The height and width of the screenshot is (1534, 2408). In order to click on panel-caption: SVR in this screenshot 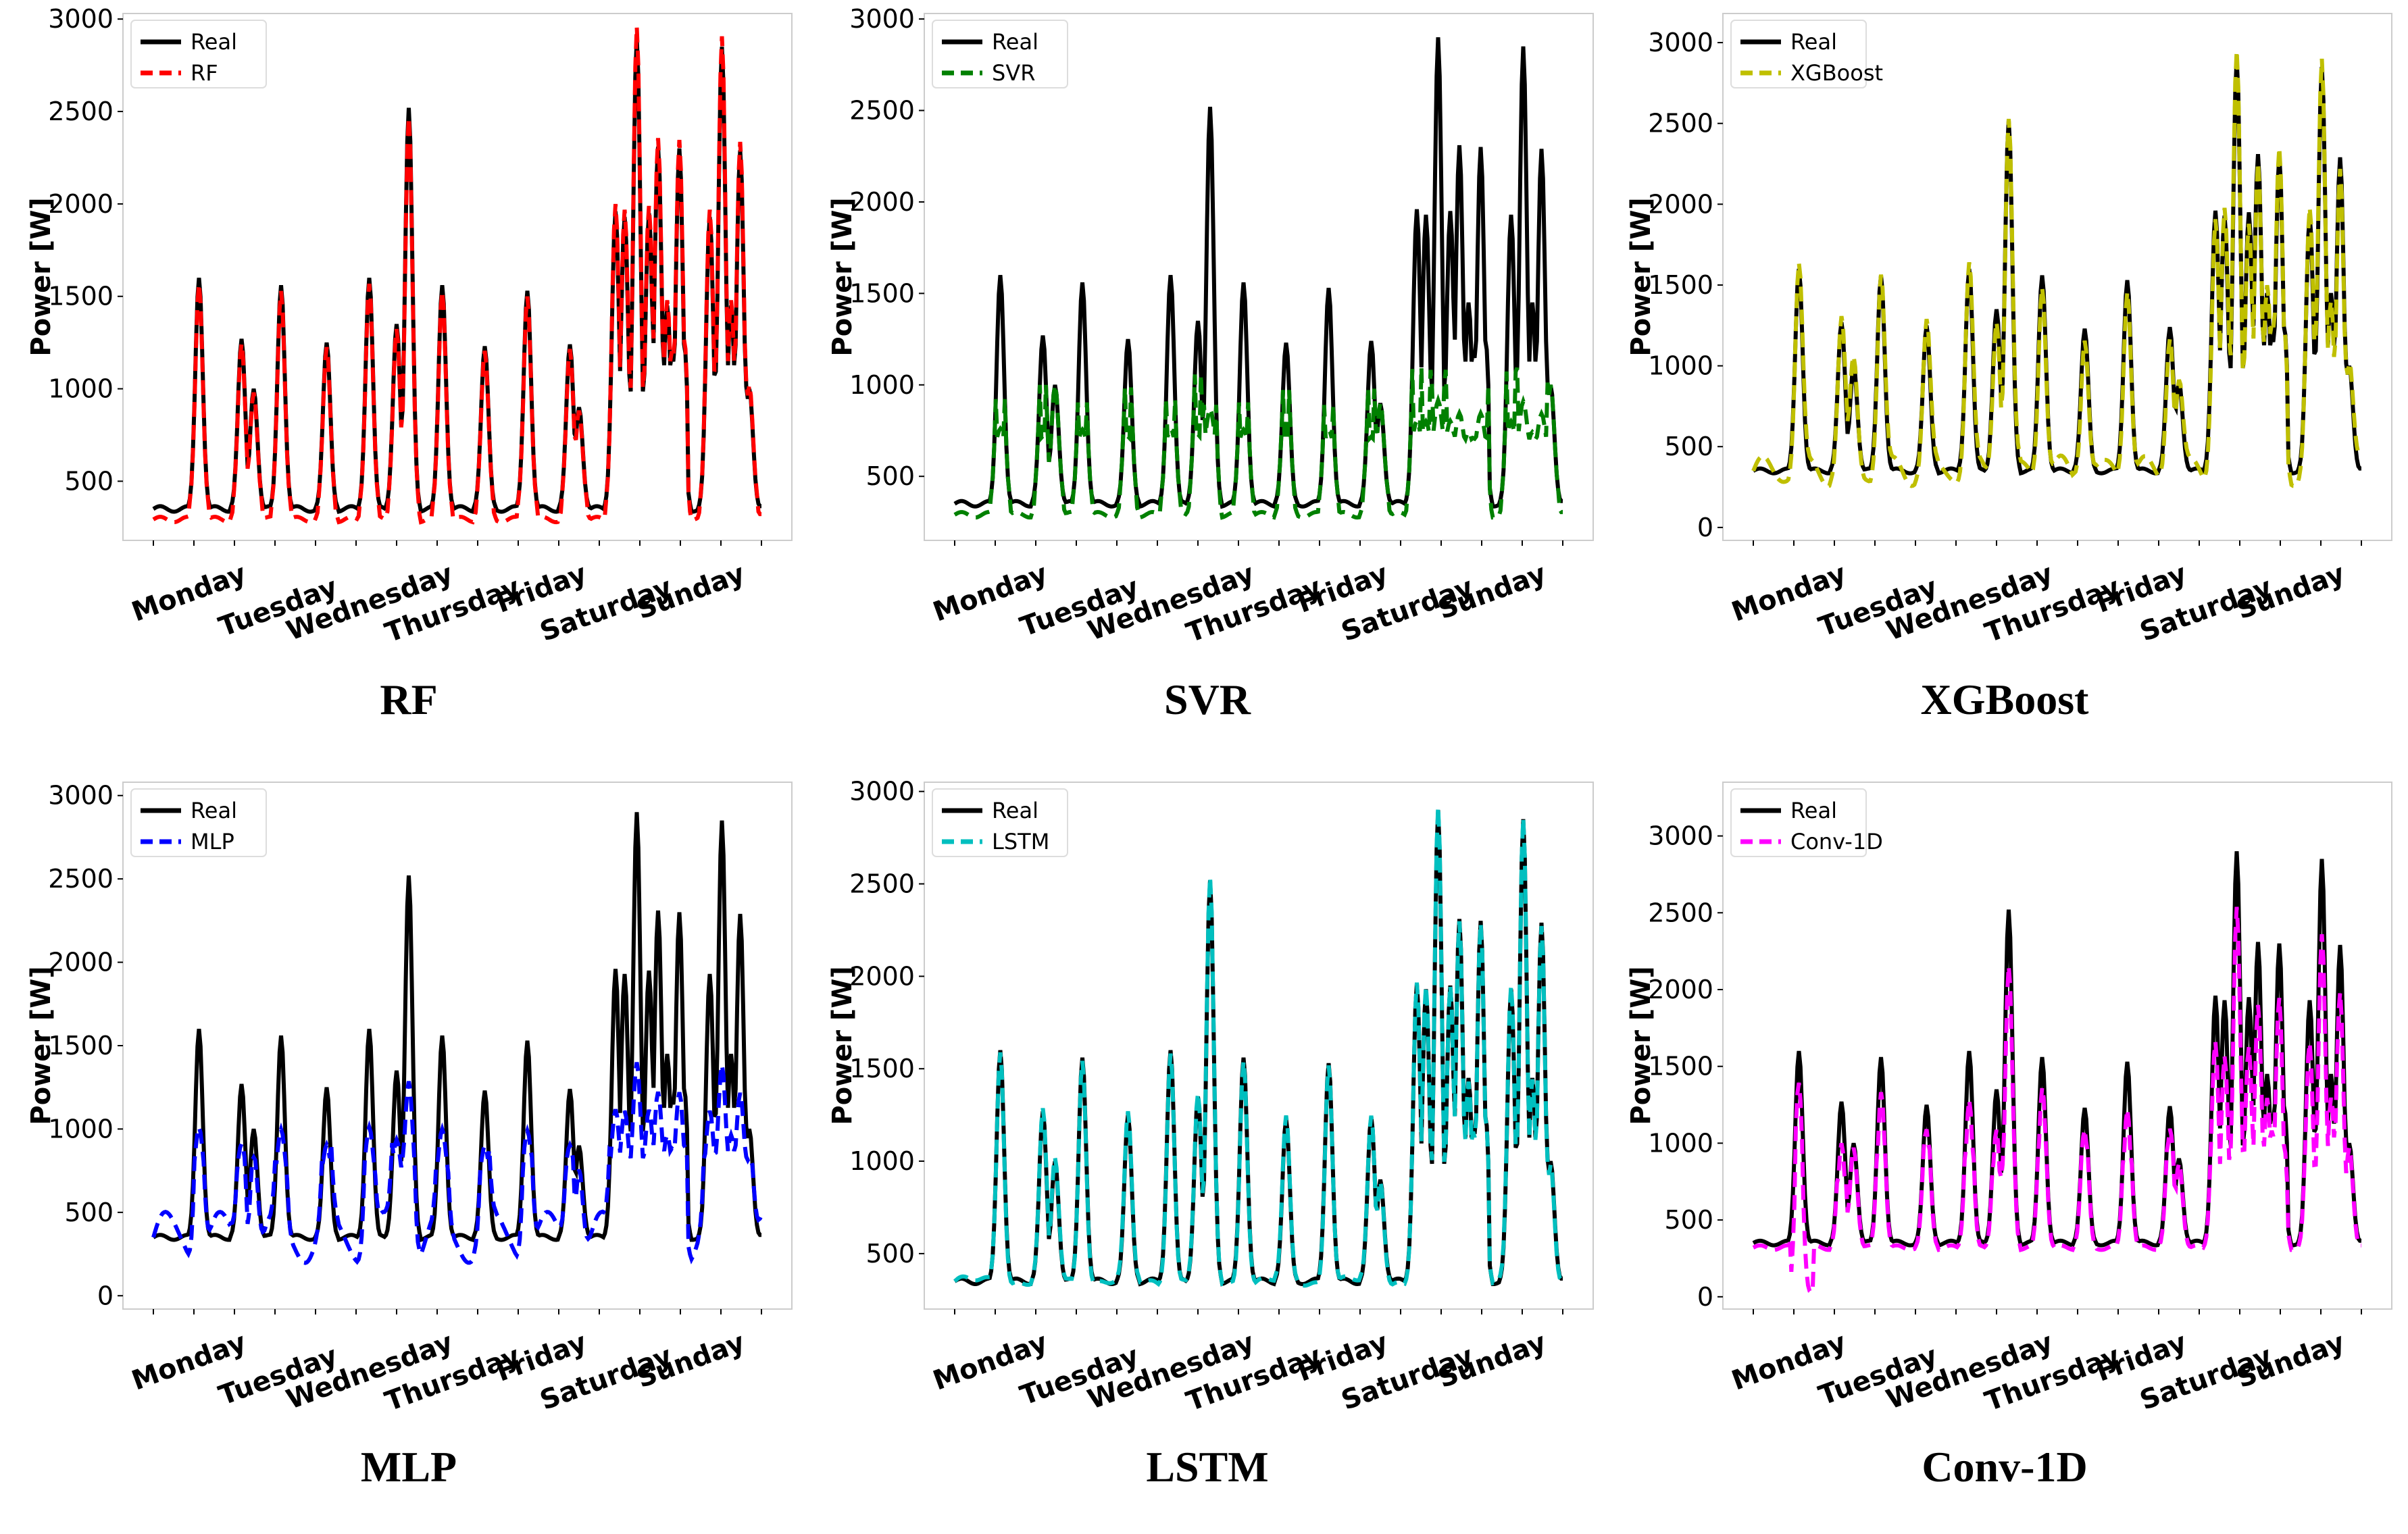, I will do `click(1207, 699)`.